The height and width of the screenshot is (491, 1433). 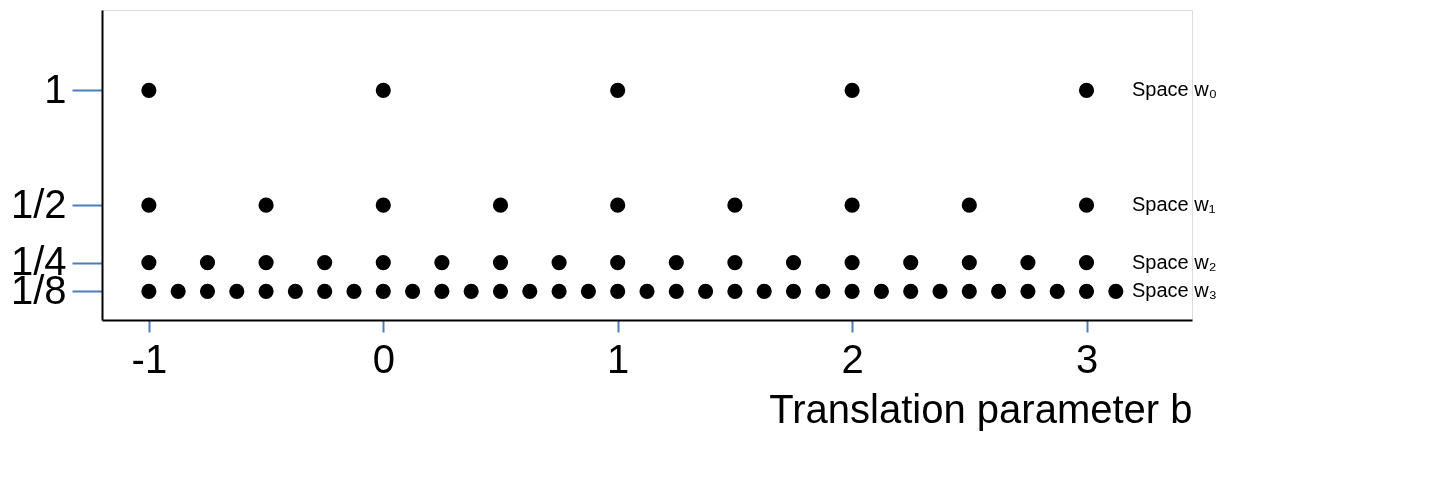 What do you see at coordinates (1175, 89) in the screenshot?
I see `series-label: Space w₀` at bounding box center [1175, 89].